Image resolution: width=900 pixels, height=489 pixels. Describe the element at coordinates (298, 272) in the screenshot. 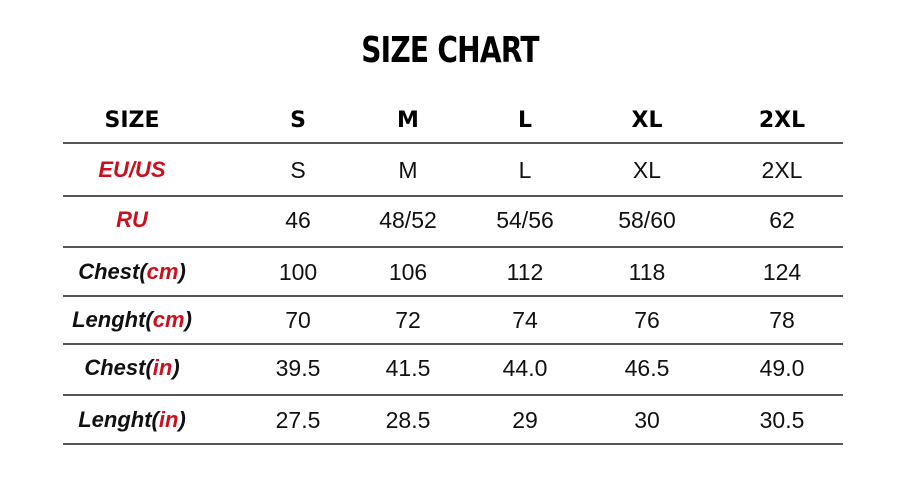

I see `table-cell: 100` at that location.